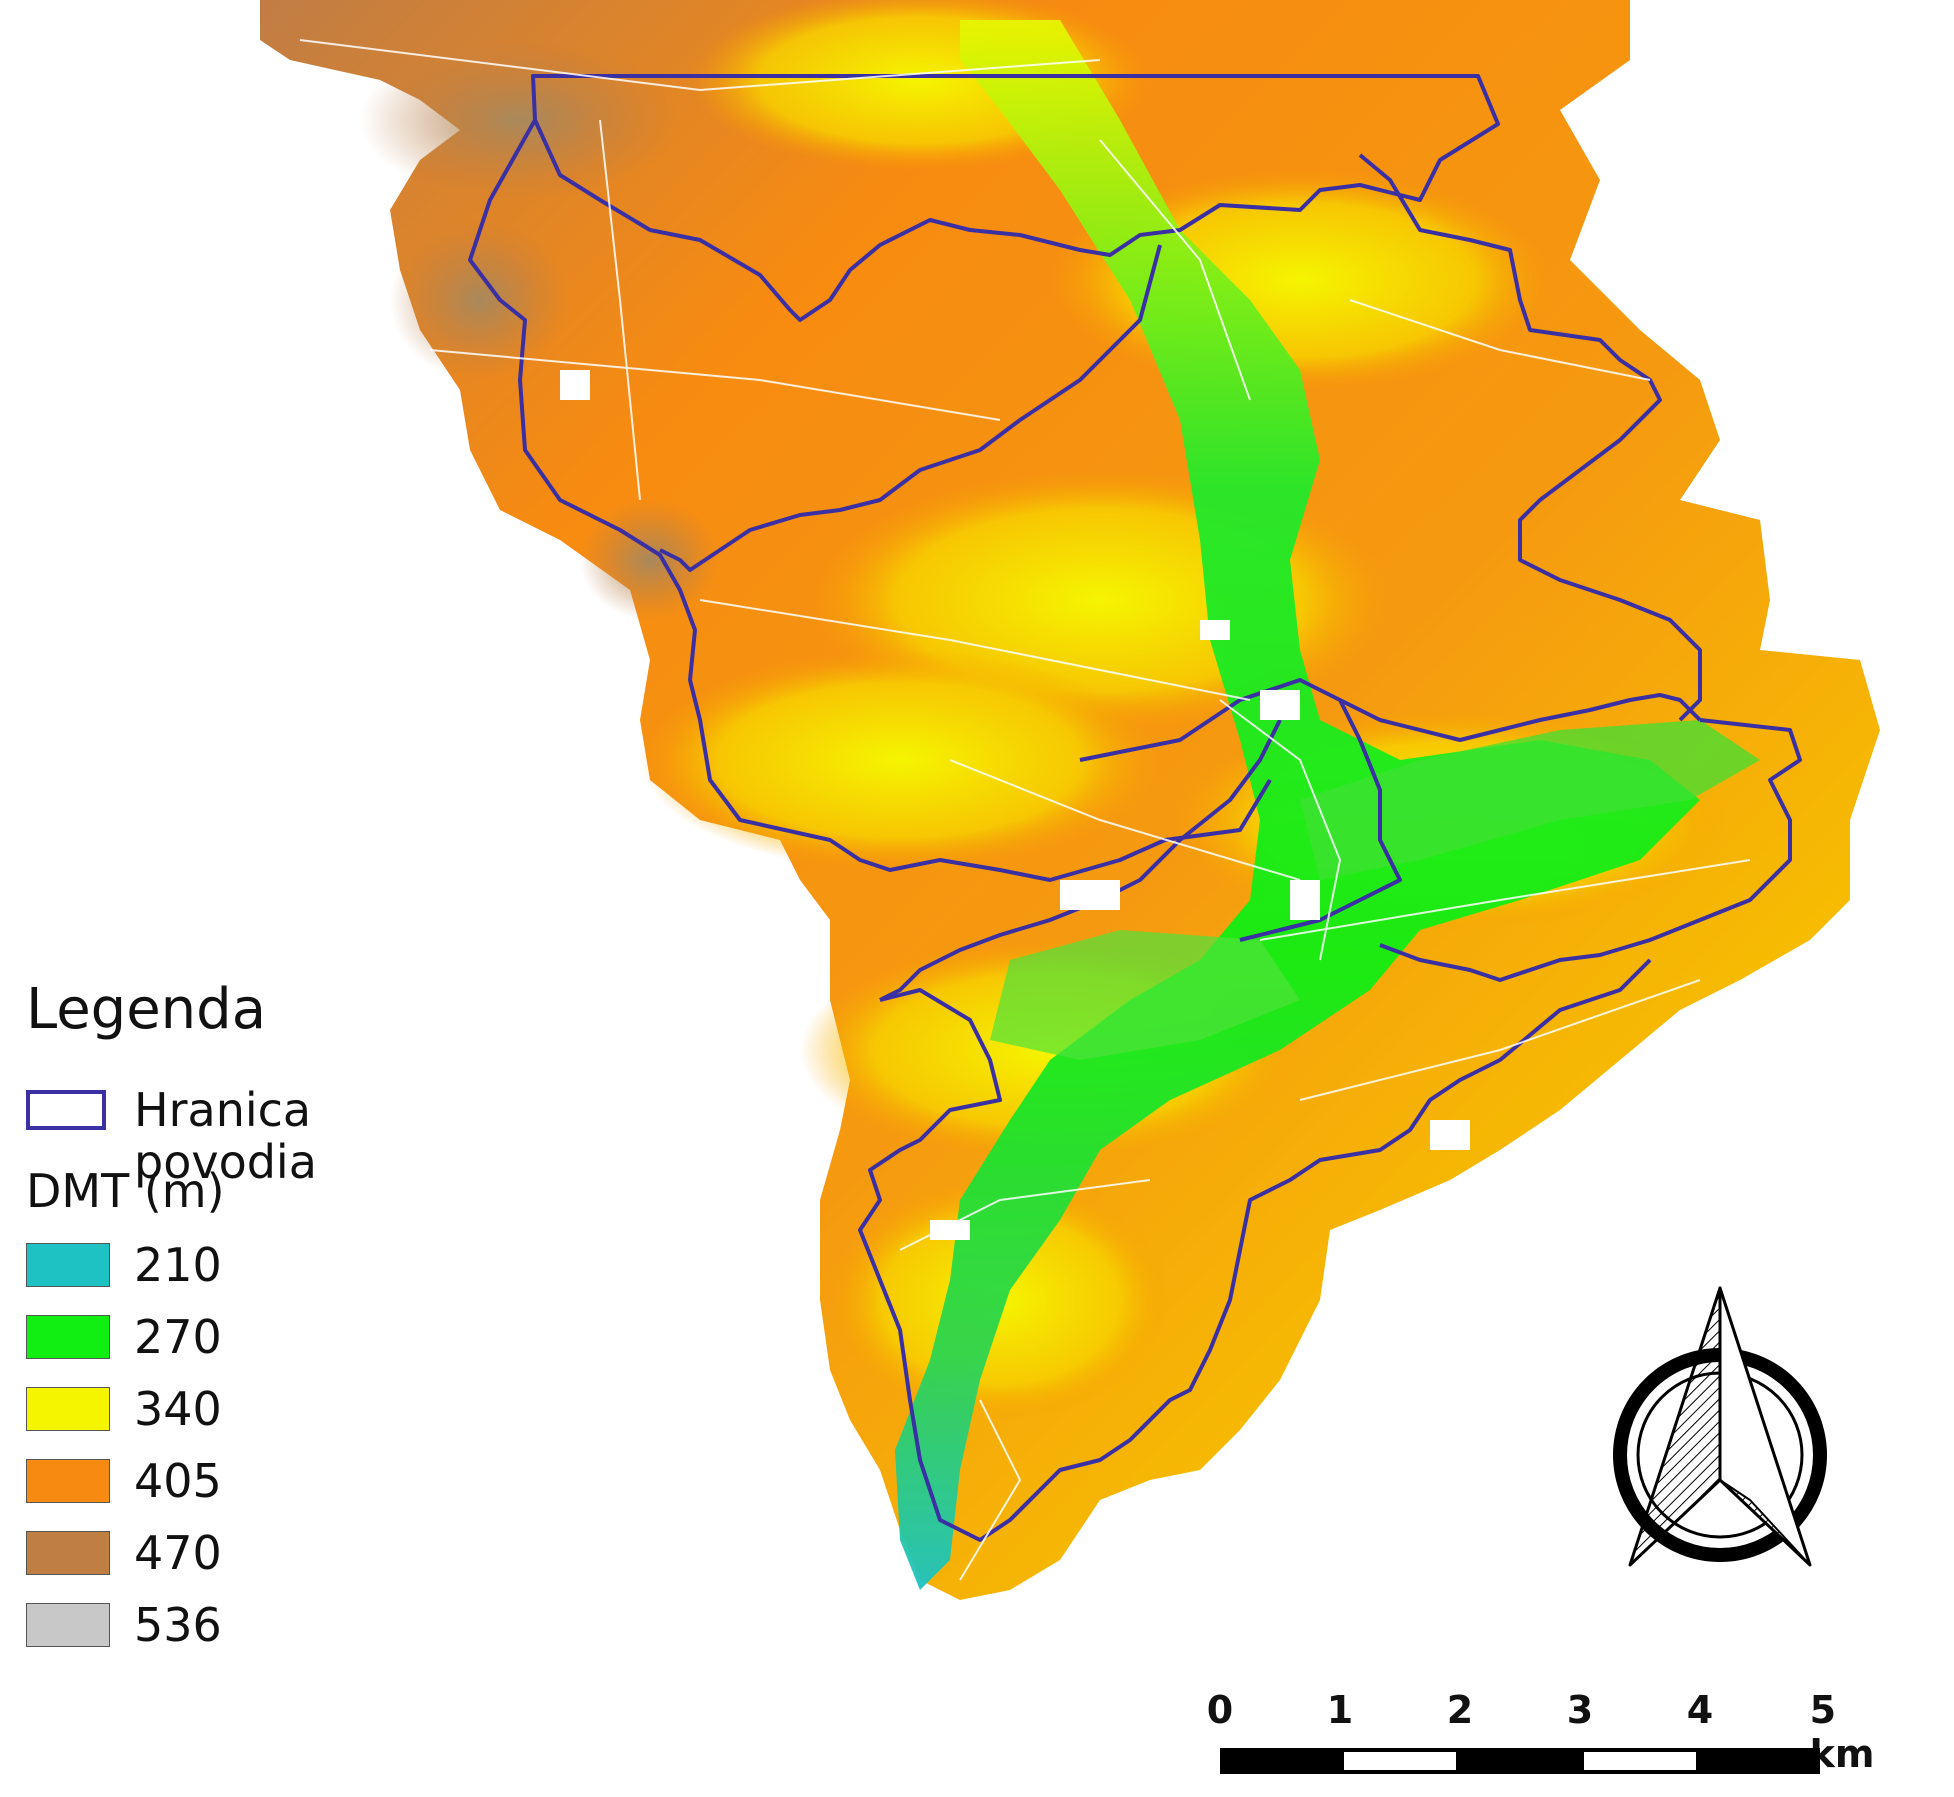  What do you see at coordinates (178, 1337) in the screenshot?
I see `legend-value: 270` at bounding box center [178, 1337].